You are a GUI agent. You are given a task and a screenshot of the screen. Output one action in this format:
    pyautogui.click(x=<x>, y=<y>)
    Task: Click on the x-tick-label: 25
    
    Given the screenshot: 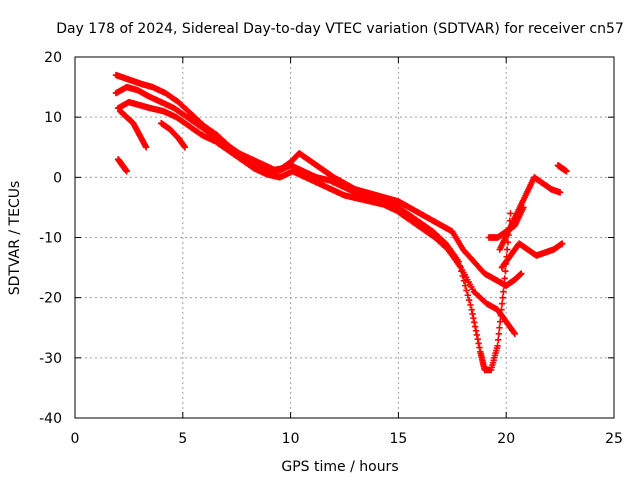 What is the action you would take?
    pyautogui.click(x=614, y=439)
    